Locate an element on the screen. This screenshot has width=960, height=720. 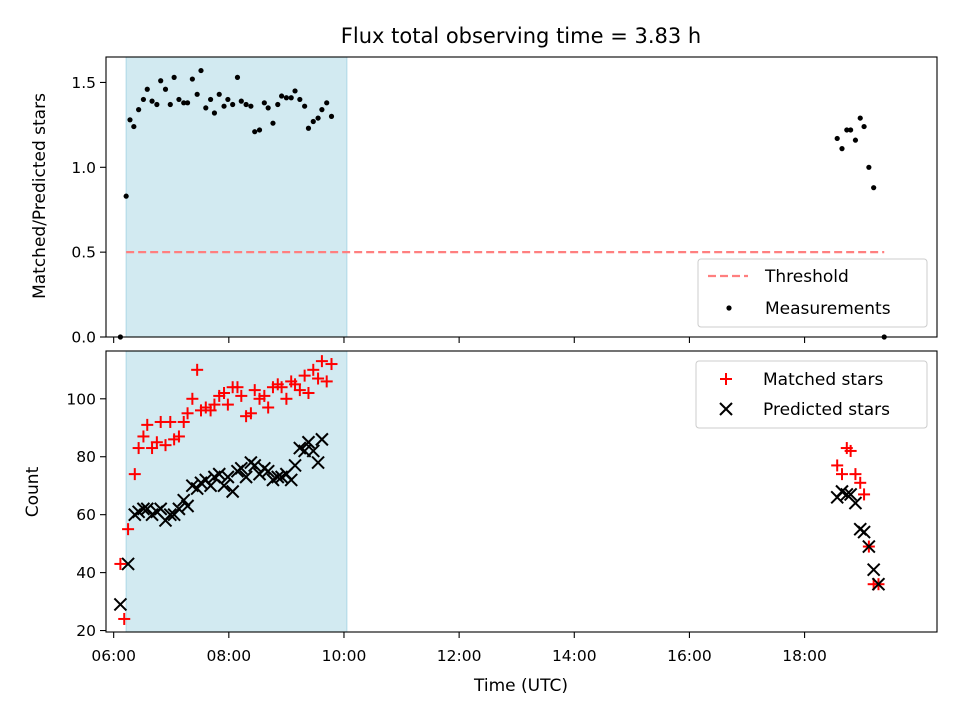
legend-threshold-label: Threshold is located at coordinates (806, 277).